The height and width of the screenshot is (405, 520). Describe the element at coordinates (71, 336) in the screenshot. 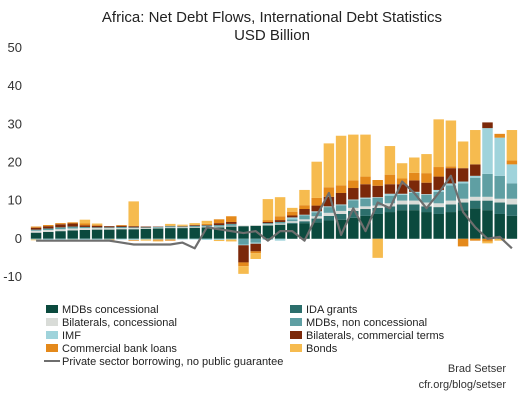

I see `legend-label: IMF` at that location.